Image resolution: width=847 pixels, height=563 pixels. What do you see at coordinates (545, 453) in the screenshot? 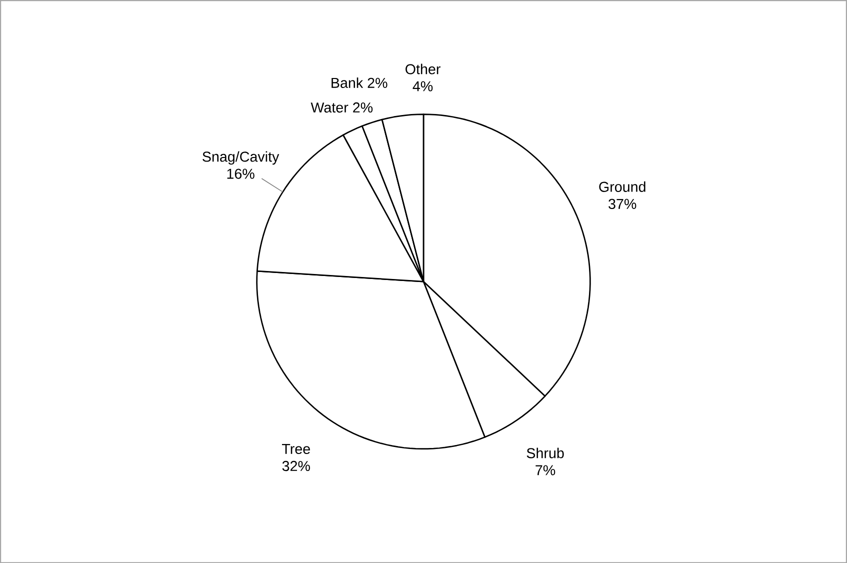
I see `slice-label: Shrub` at bounding box center [545, 453].